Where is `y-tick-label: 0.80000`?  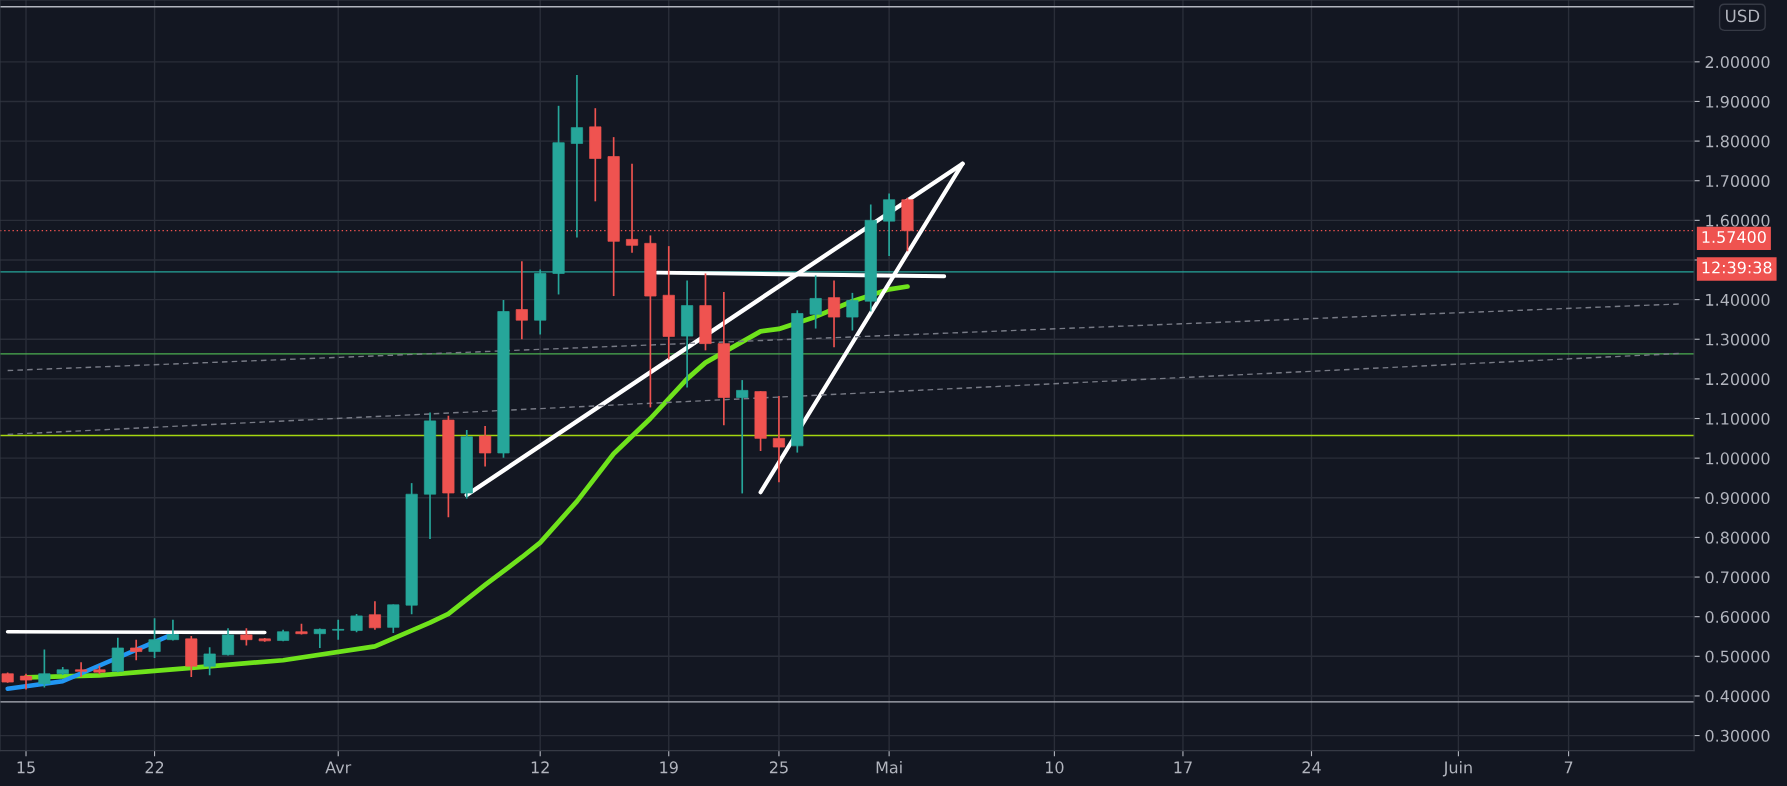
y-tick-label: 0.80000 is located at coordinates (1737, 537).